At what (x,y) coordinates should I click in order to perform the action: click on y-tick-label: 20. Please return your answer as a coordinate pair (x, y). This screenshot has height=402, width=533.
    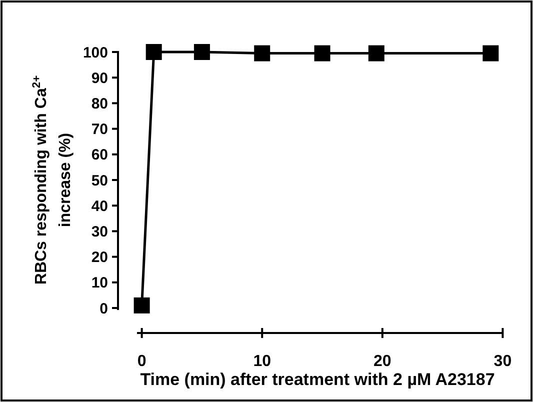
    Looking at the image, I should click on (99, 257).